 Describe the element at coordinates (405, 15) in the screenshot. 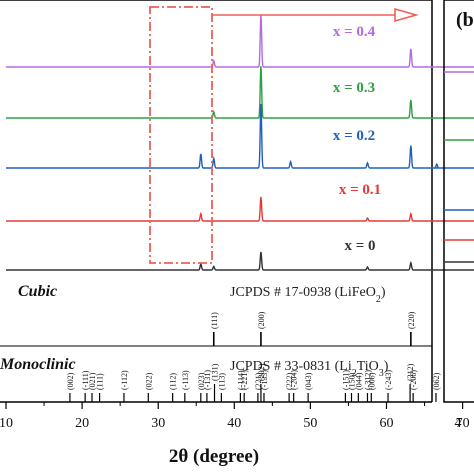

I see `zoom-arrow-head` at that location.